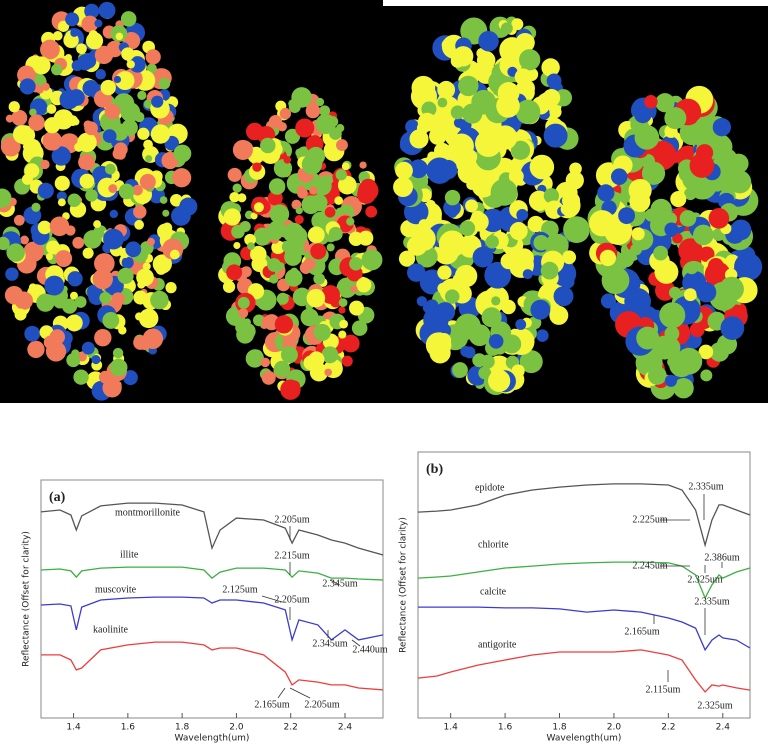  Describe the element at coordinates (490, 487) in the screenshot. I see `series-label: epidote` at that location.